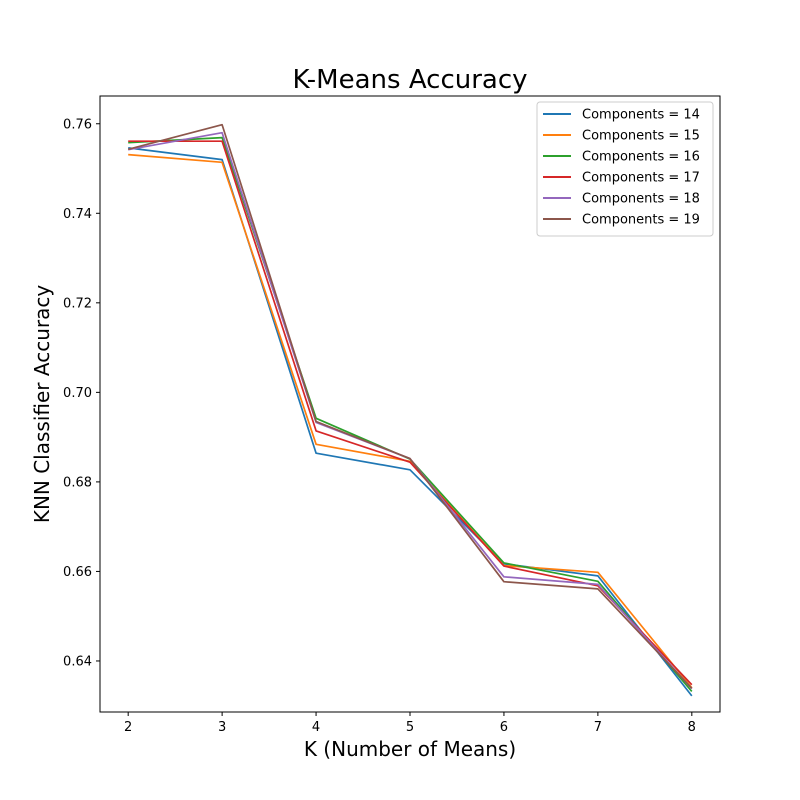 This screenshot has width=800, height=800. I want to click on x-tick-label: 4, so click(316, 727).